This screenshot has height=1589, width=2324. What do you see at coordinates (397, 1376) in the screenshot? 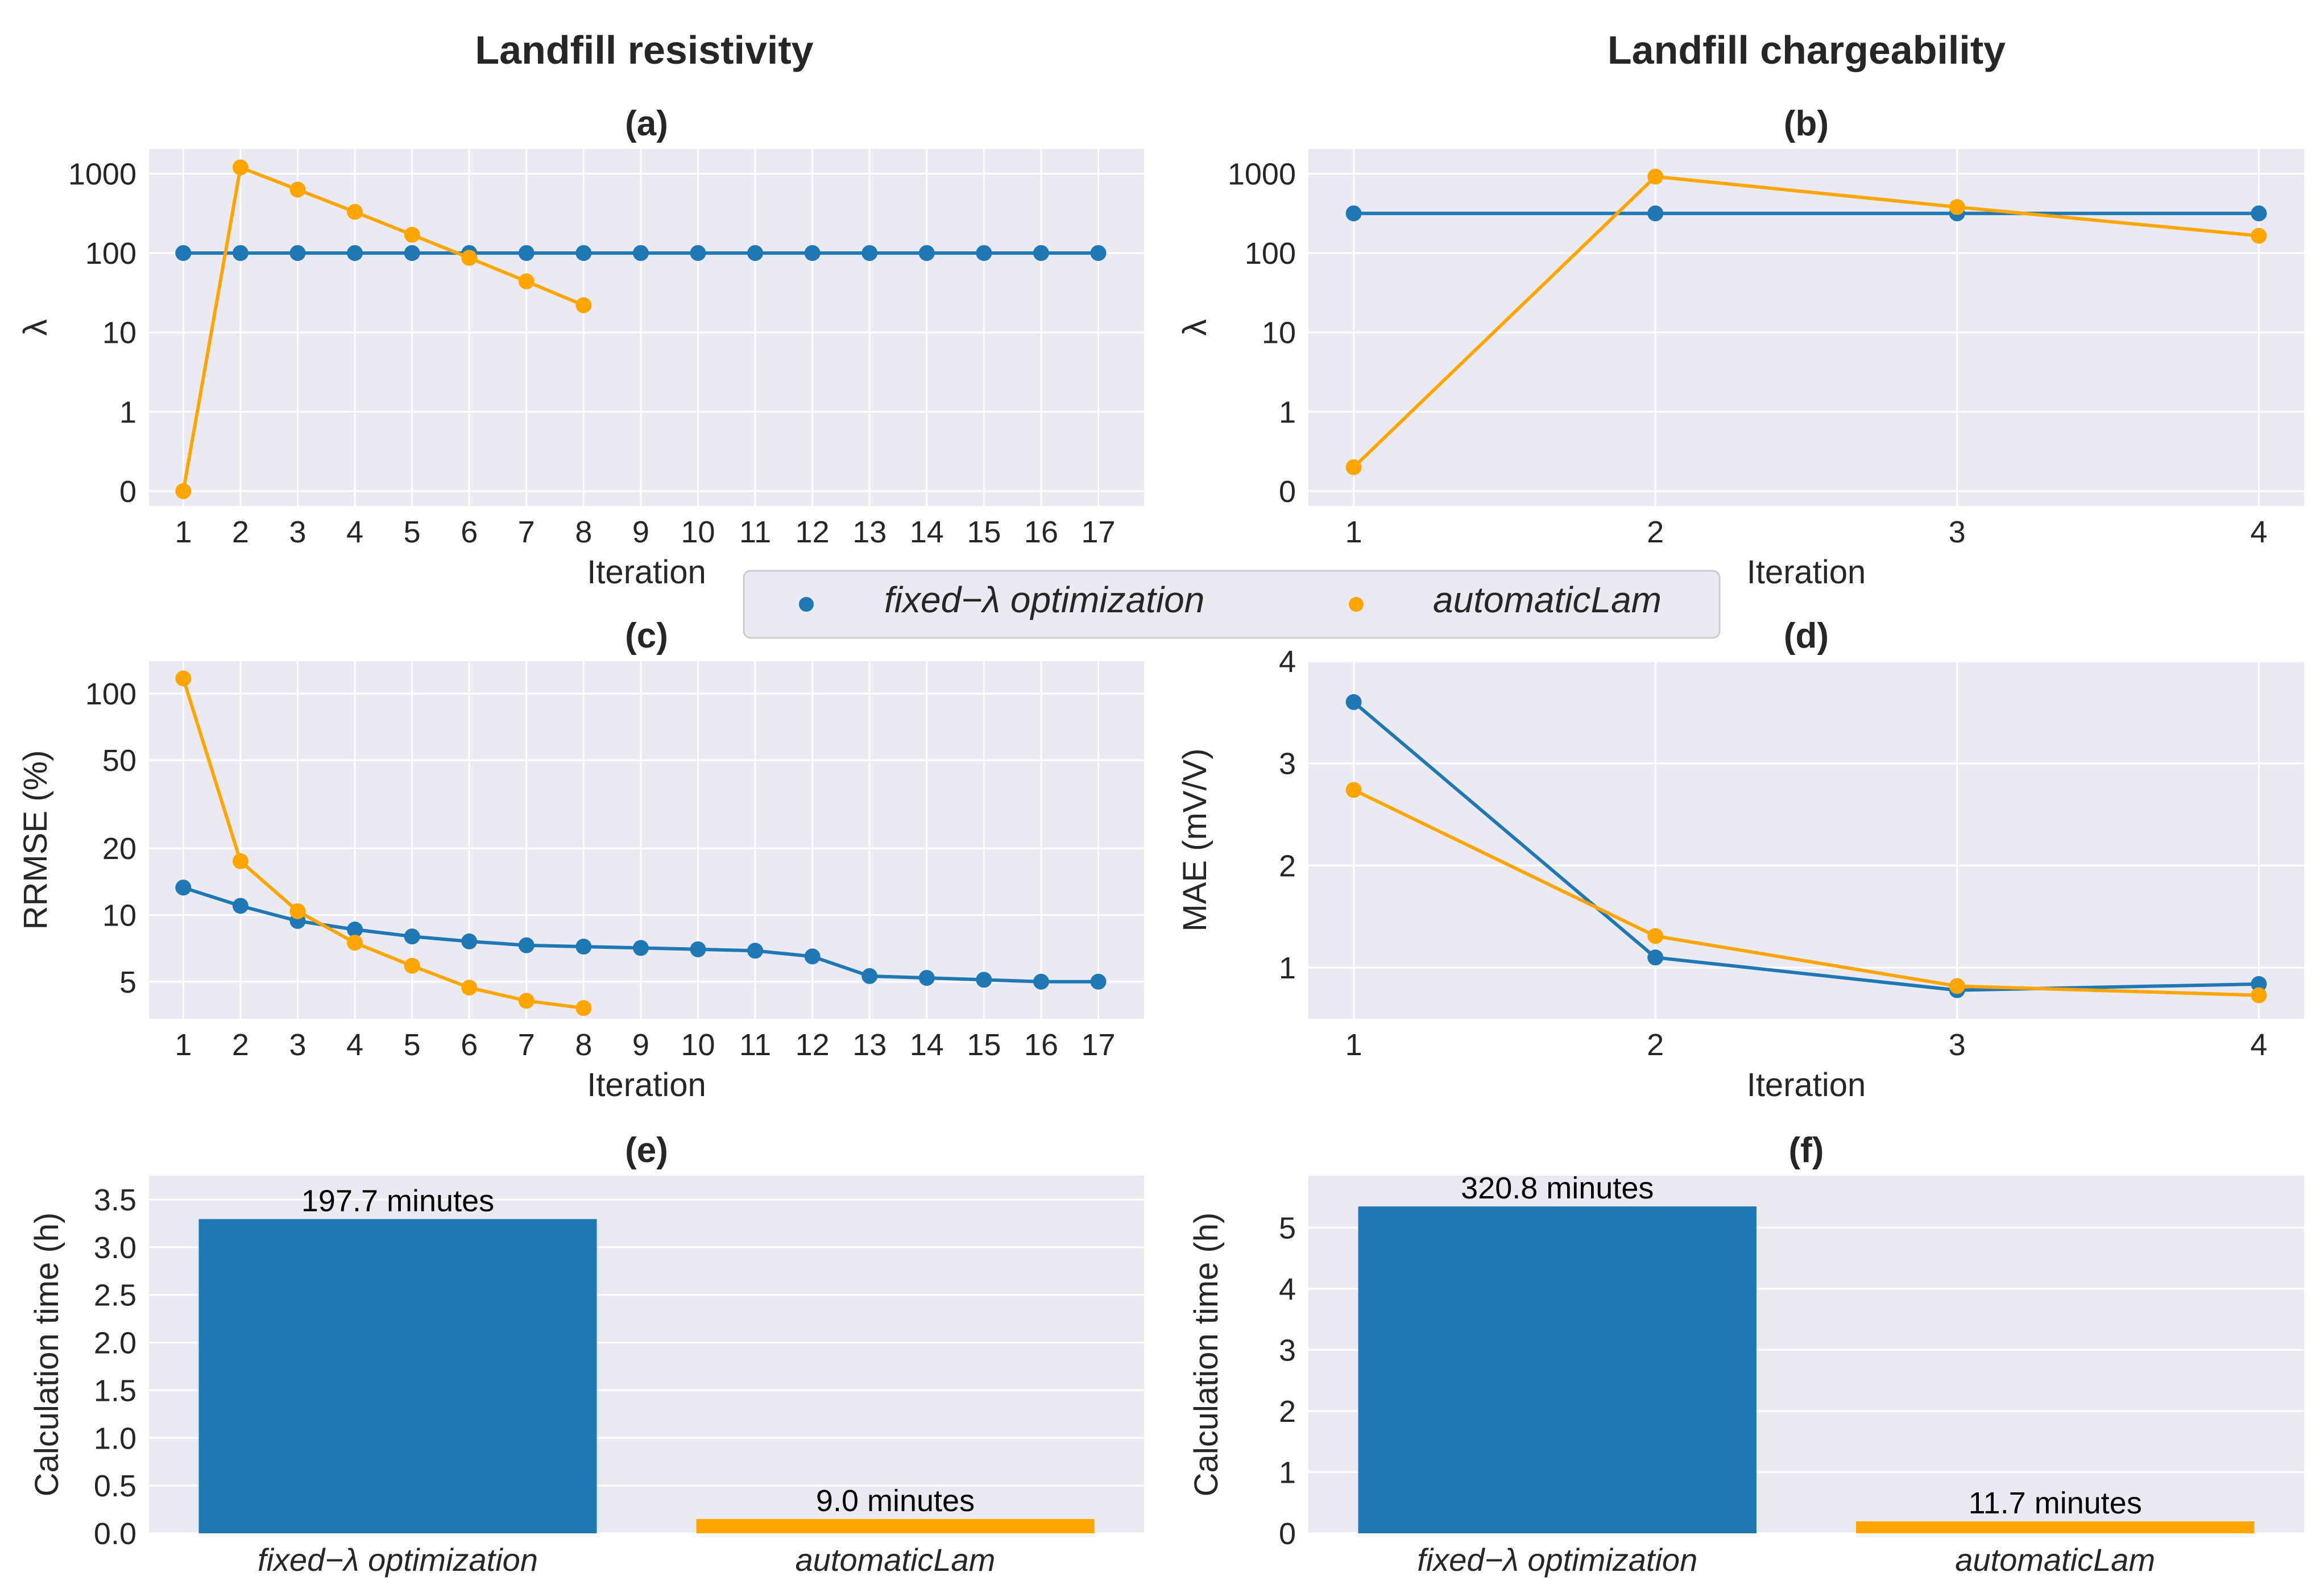
I see `bar-fixed-e` at bounding box center [397, 1376].